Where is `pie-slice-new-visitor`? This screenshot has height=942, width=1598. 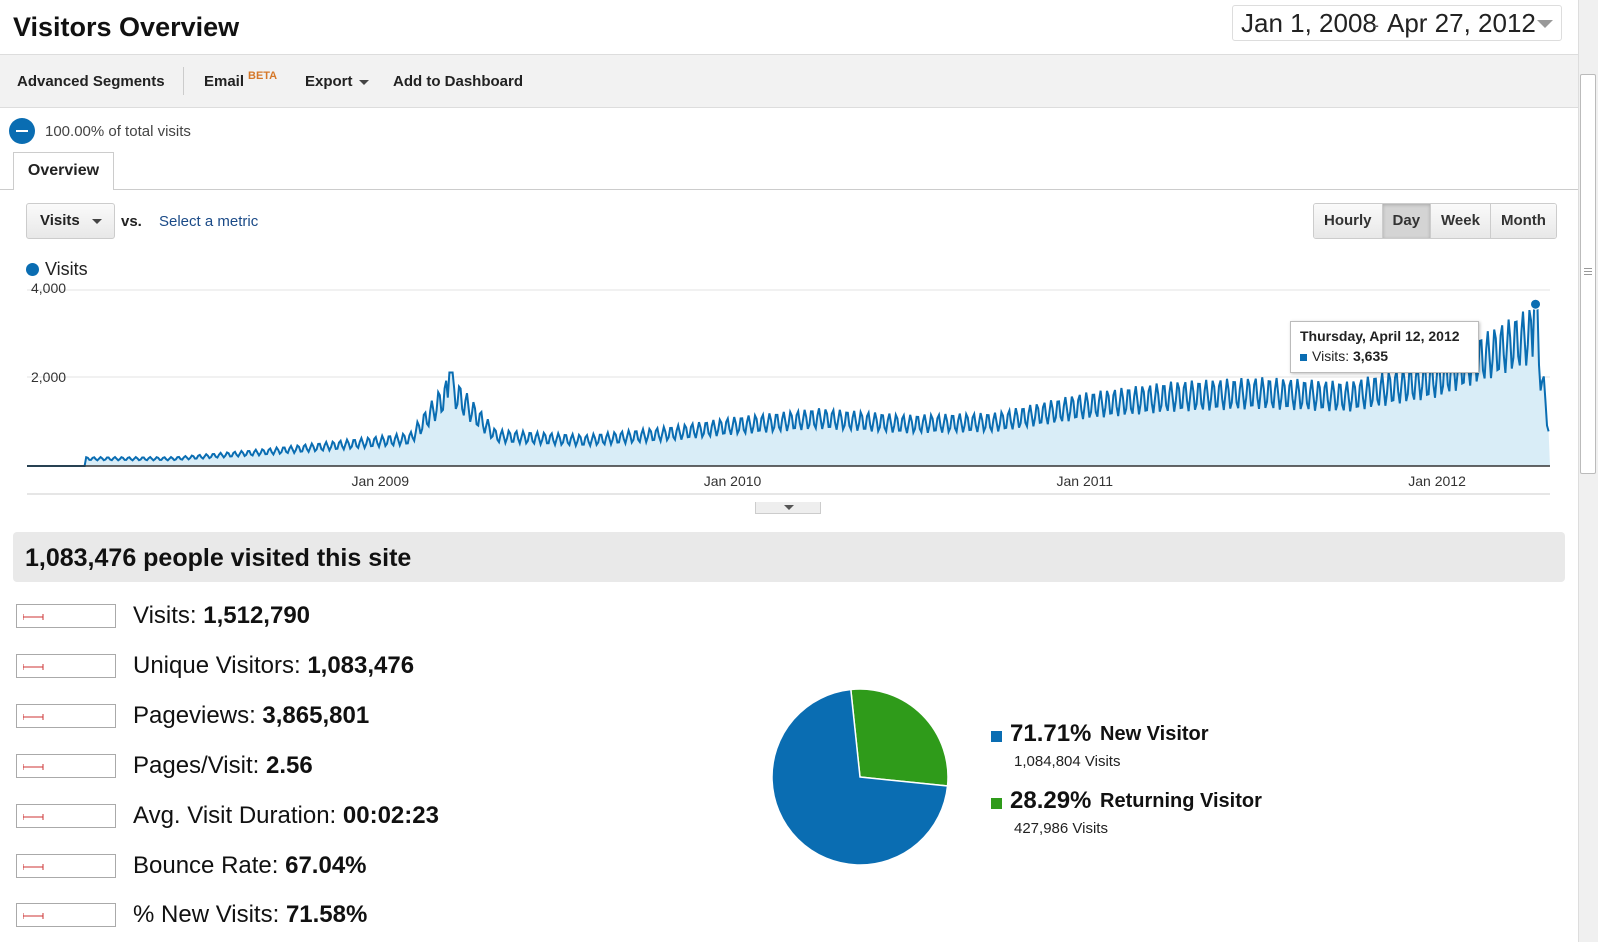
pie-slice-new-visitor is located at coordinates (860, 777).